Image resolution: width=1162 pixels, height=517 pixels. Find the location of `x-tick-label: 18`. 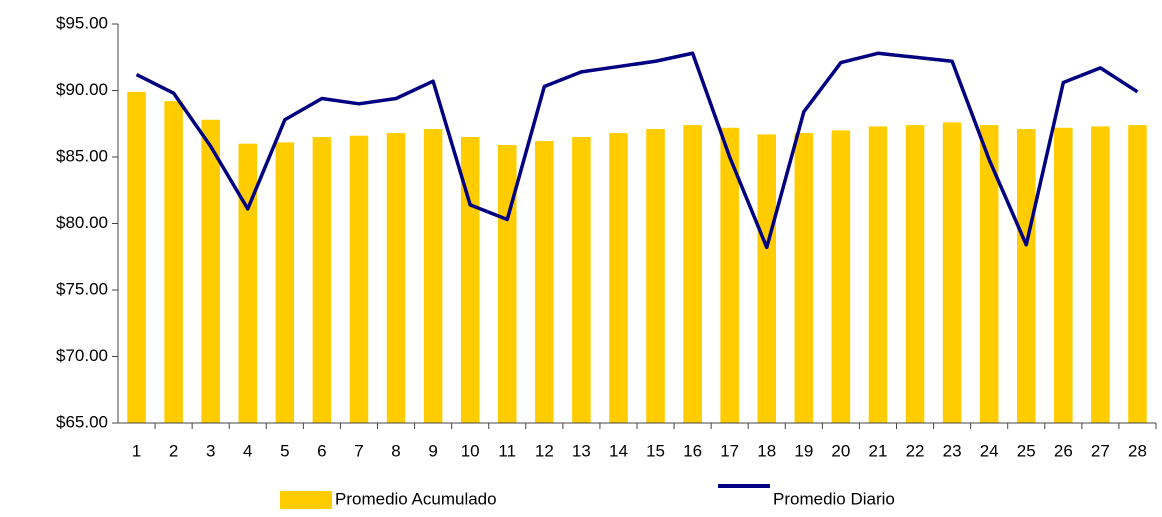

x-tick-label: 18 is located at coordinates (766, 450).